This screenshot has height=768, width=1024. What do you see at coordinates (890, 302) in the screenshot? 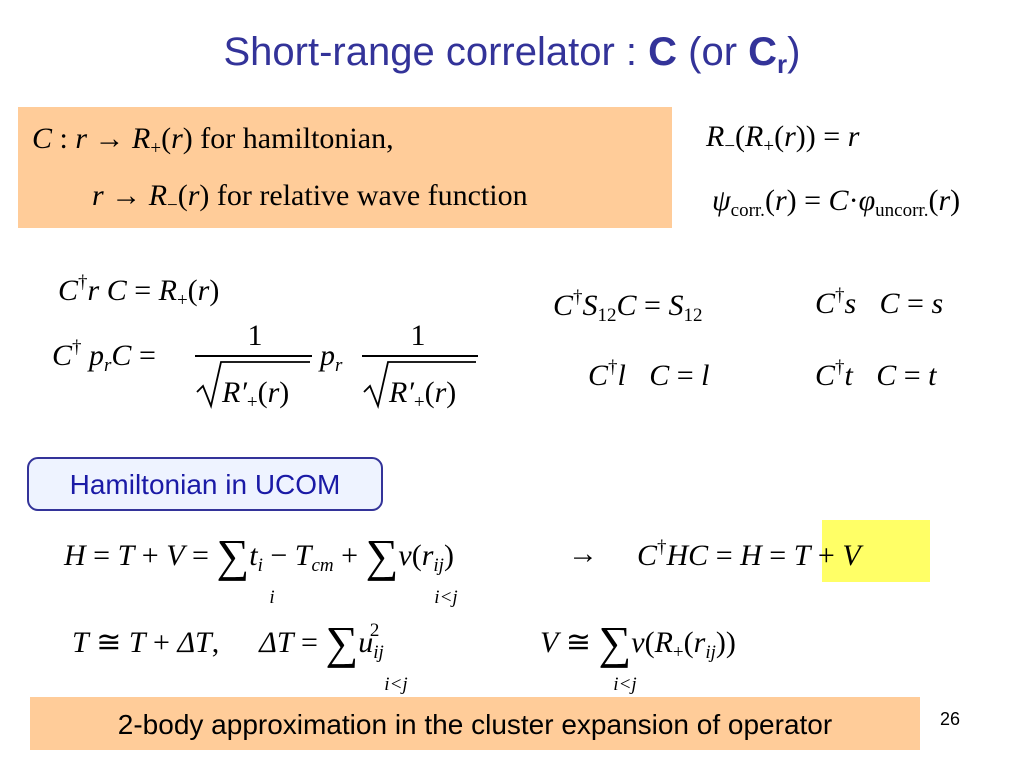
I see `formula: C†s⃗C = s⃗` at bounding box center [890, 302].